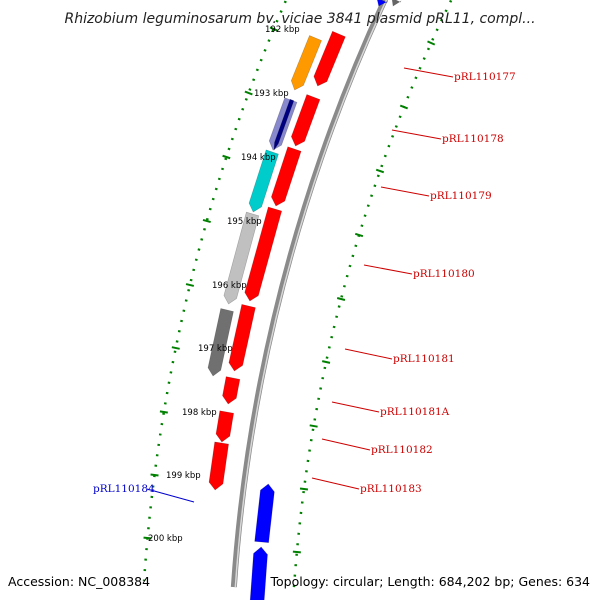  What do you see at coordinates (220, 342) in the screenshot?
I see `cog-bar-darkgray` at bounding box center [220, 342].